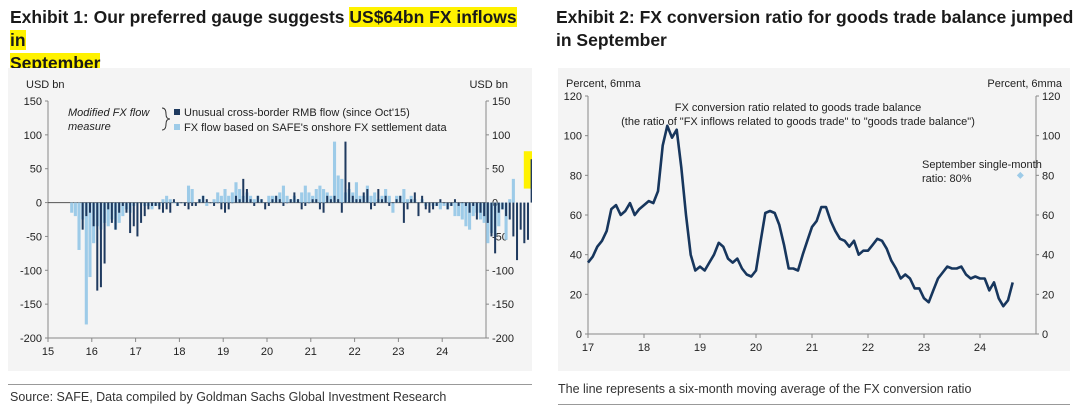 The image size is (1080, 419). What do you see at coordinates (1020, 175) in the screenshot?
I see `september-single-month-point` at bounding box center [1020, 175].